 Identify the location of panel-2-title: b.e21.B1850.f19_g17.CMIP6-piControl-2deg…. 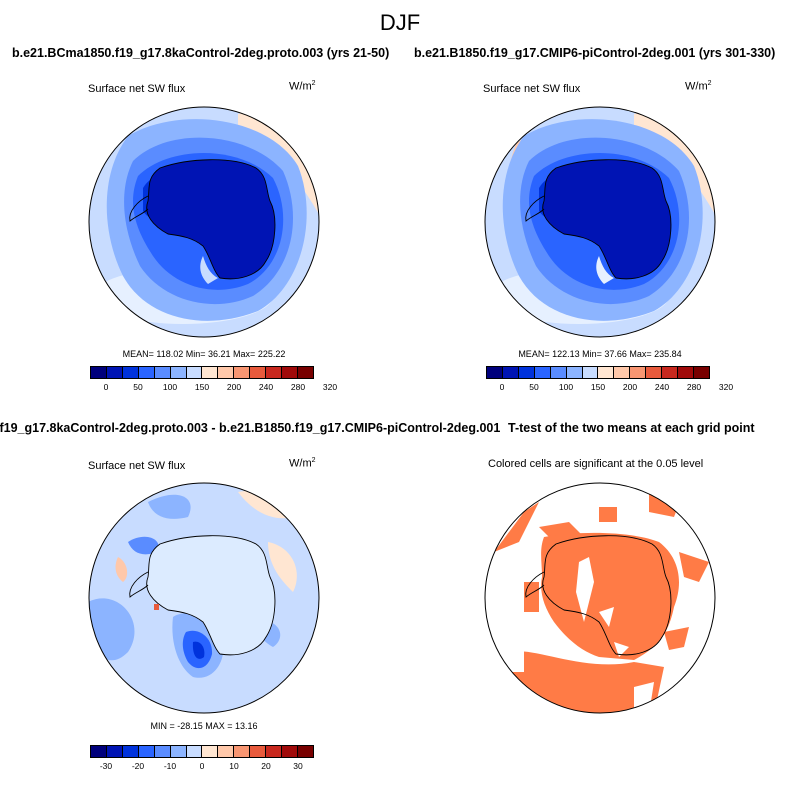
(595, 53).